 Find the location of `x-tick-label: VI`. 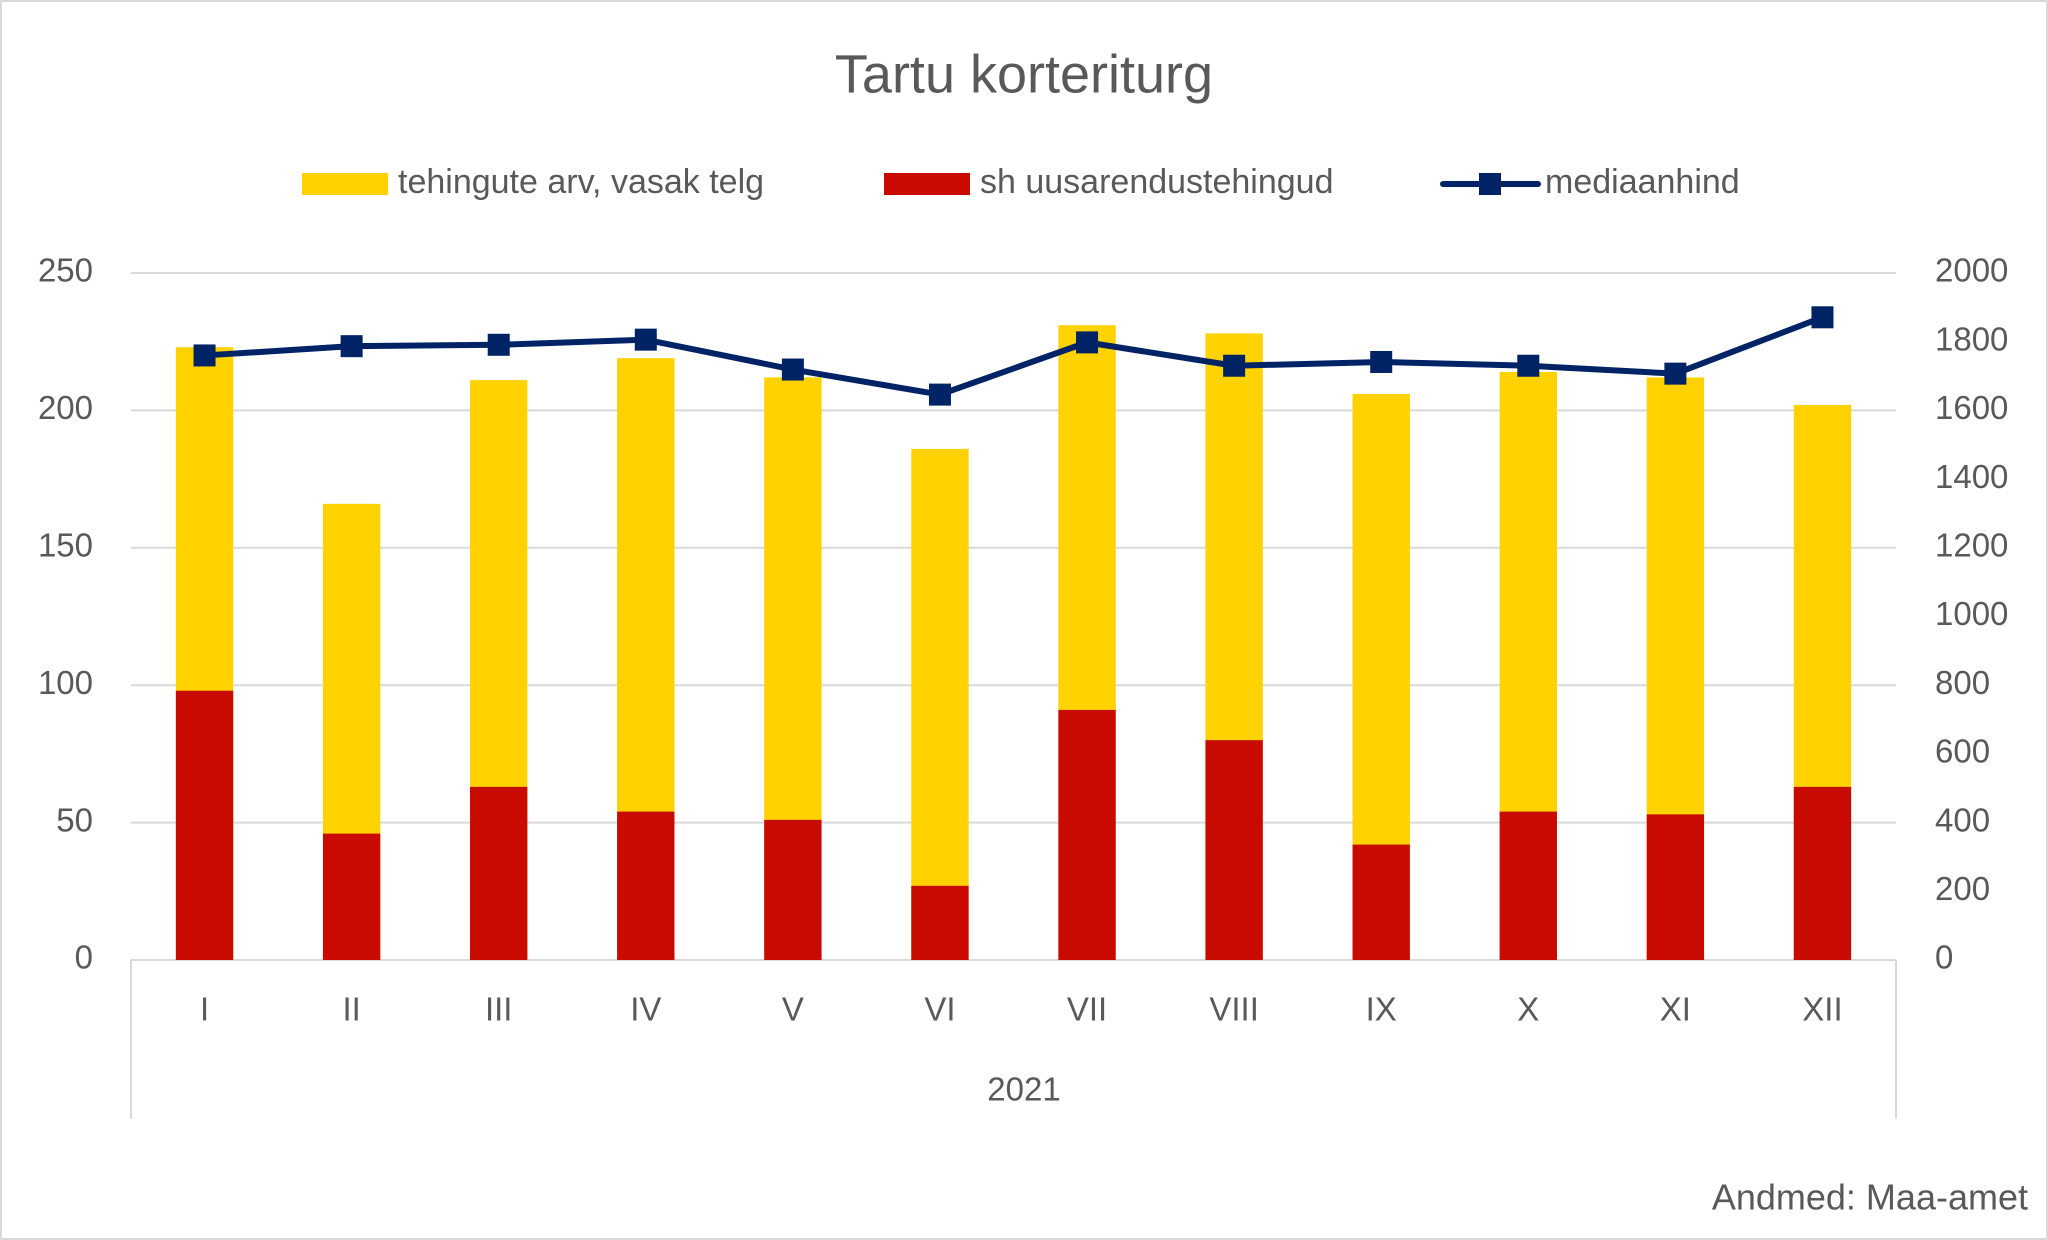

x-tick-label: VI is located at coordinates (939, 1009).